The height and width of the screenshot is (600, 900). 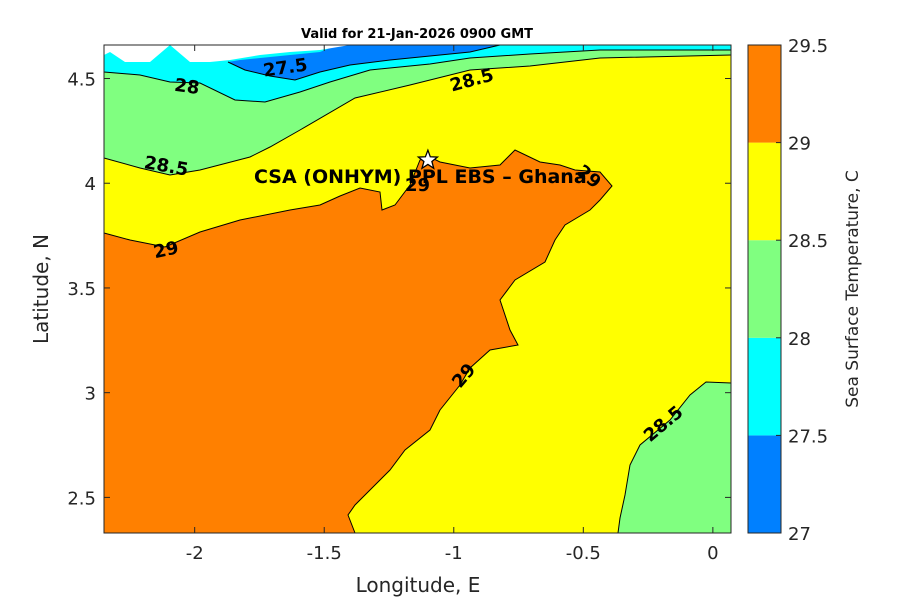 What do you see at coordinates (41, 289) in the screenshot?
I see `y-axis-title: Latitude, N` at bounding box center [41, 289].